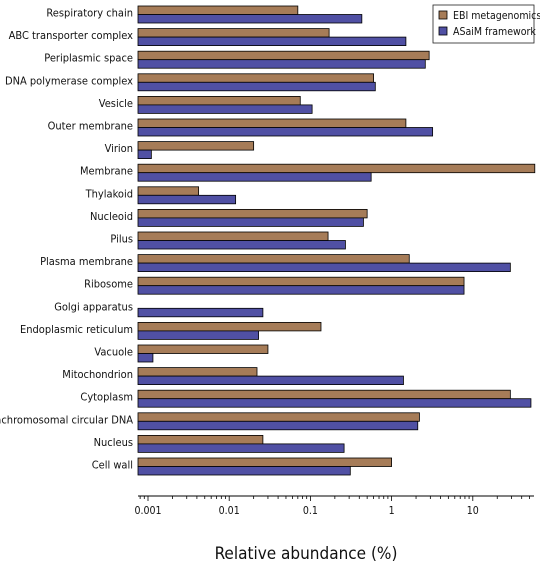 This screenshot has height=569, width=540. I want to click on x-axis-title: Relative abundance (%), so click(306, 554).